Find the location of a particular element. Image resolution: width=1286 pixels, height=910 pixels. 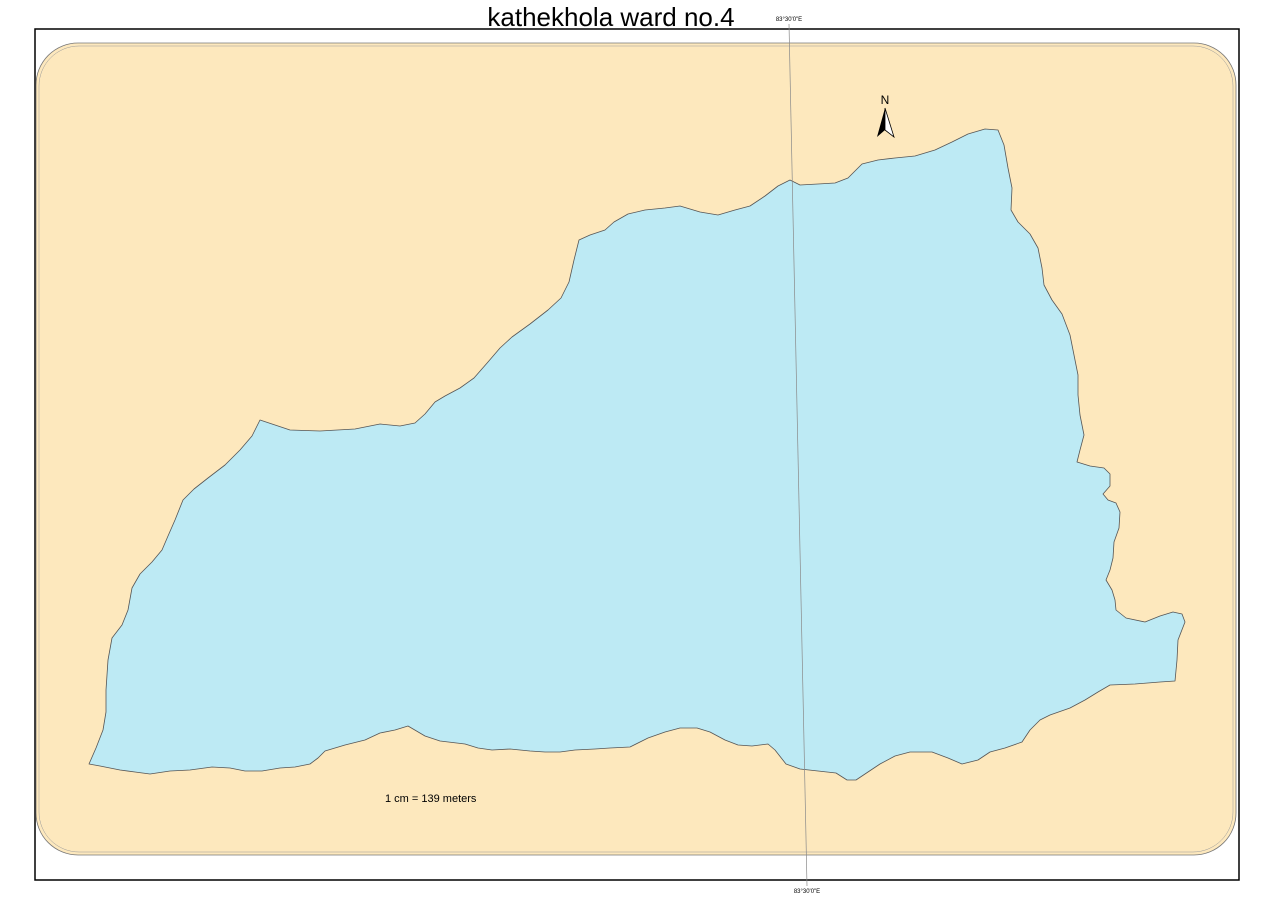

north-arrow-label: N is located at coordinates (885, 100).